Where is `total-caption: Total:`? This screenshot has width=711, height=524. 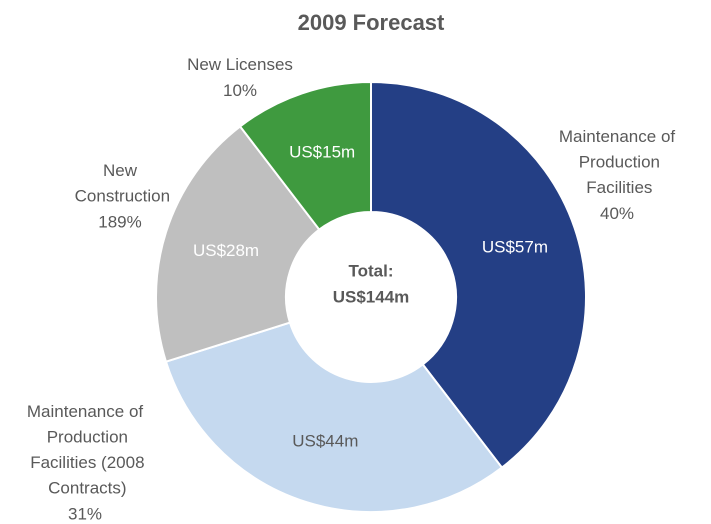 total-caption: Total: is located at coordinates (370, 270).